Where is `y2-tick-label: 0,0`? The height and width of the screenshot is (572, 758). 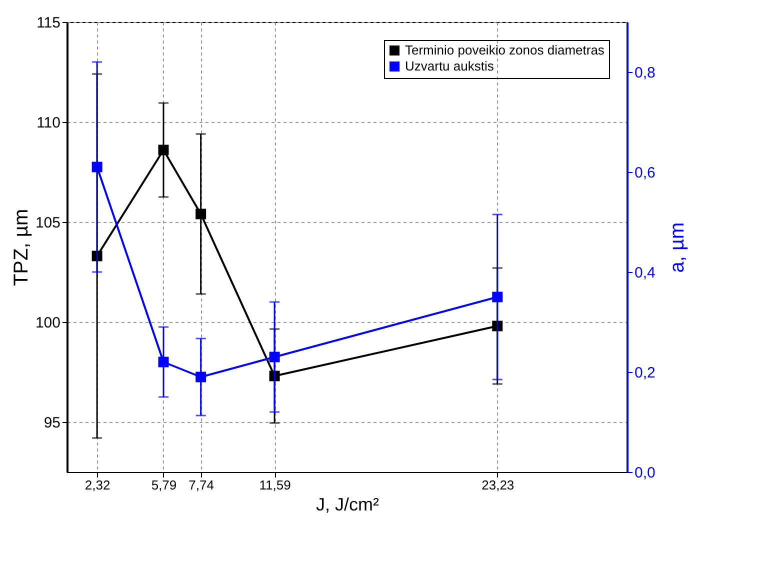 y2-tick-label: 0,0 is located at coordinates (645, 473).